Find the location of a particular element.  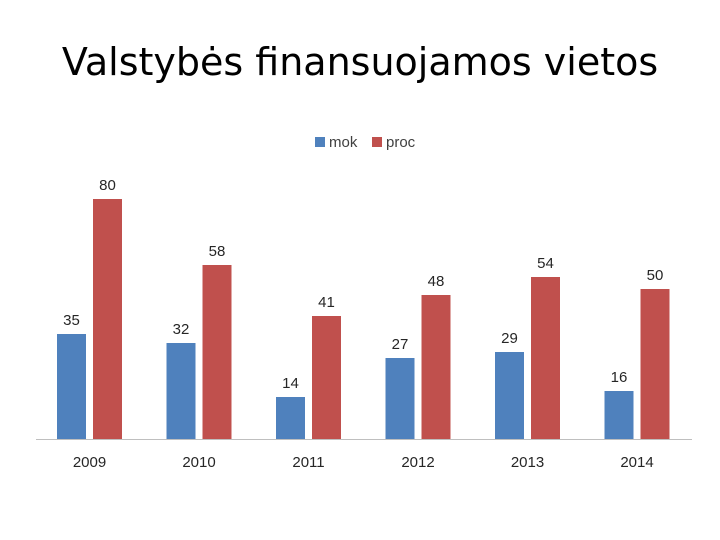

x-axis-tick-labels: 2009 2010 2011 2012 2013 2014 is located at coordinates (363, 462).